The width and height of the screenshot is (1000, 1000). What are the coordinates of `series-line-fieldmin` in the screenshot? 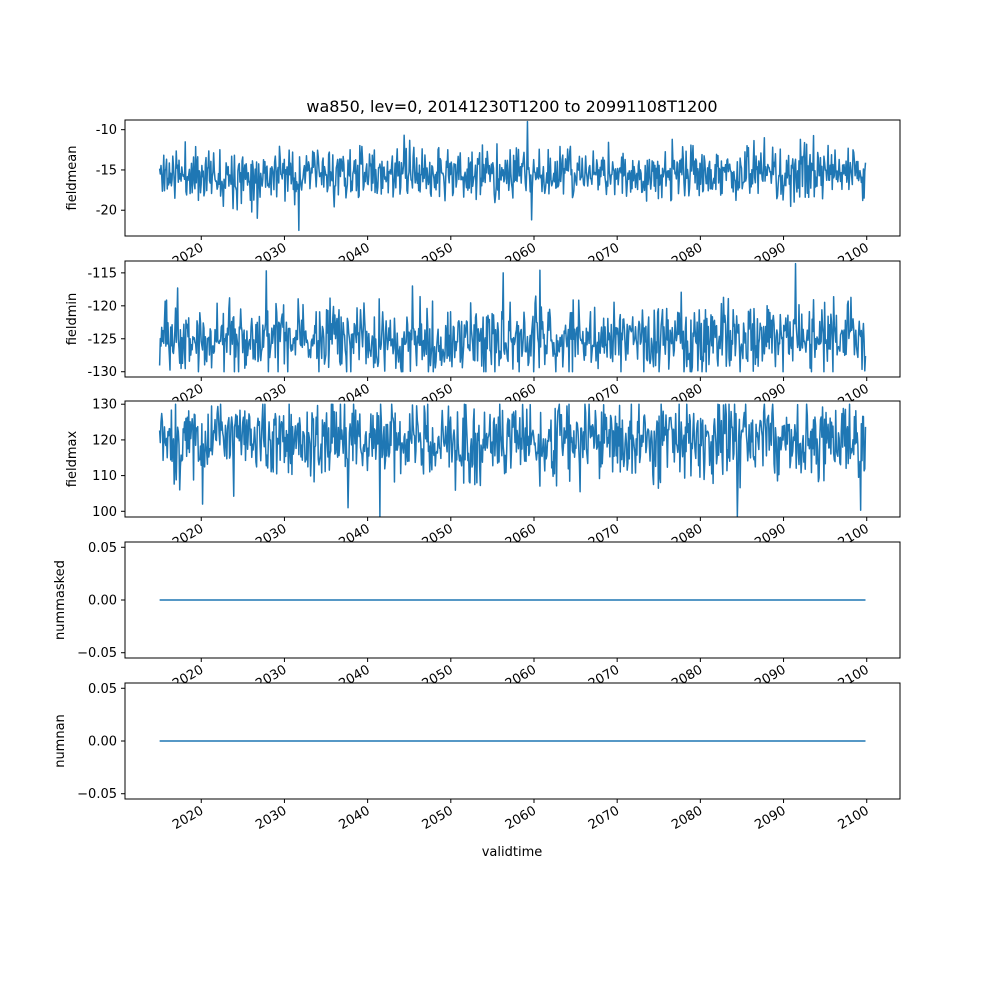 It's located at (512, 317).